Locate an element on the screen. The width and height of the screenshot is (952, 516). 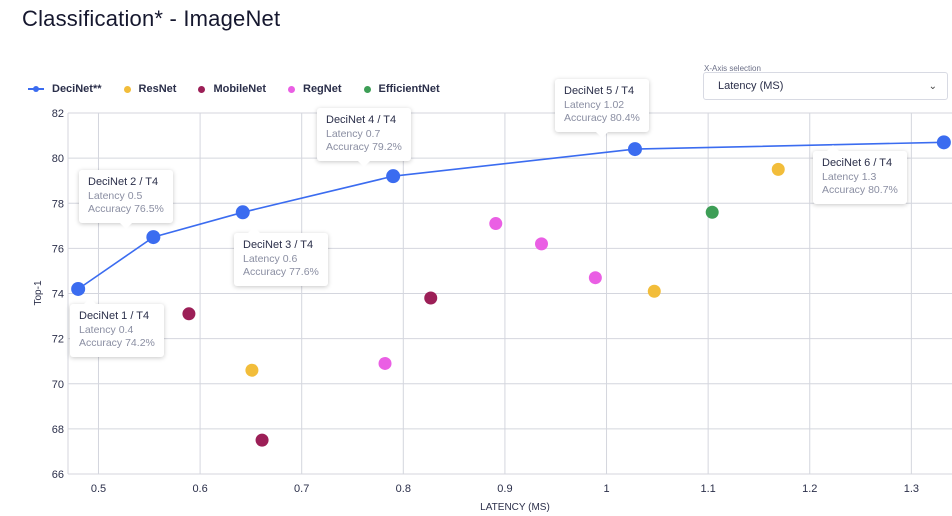
x-axis-label: LATENCY (MS) is located at coordinates (515, 507).